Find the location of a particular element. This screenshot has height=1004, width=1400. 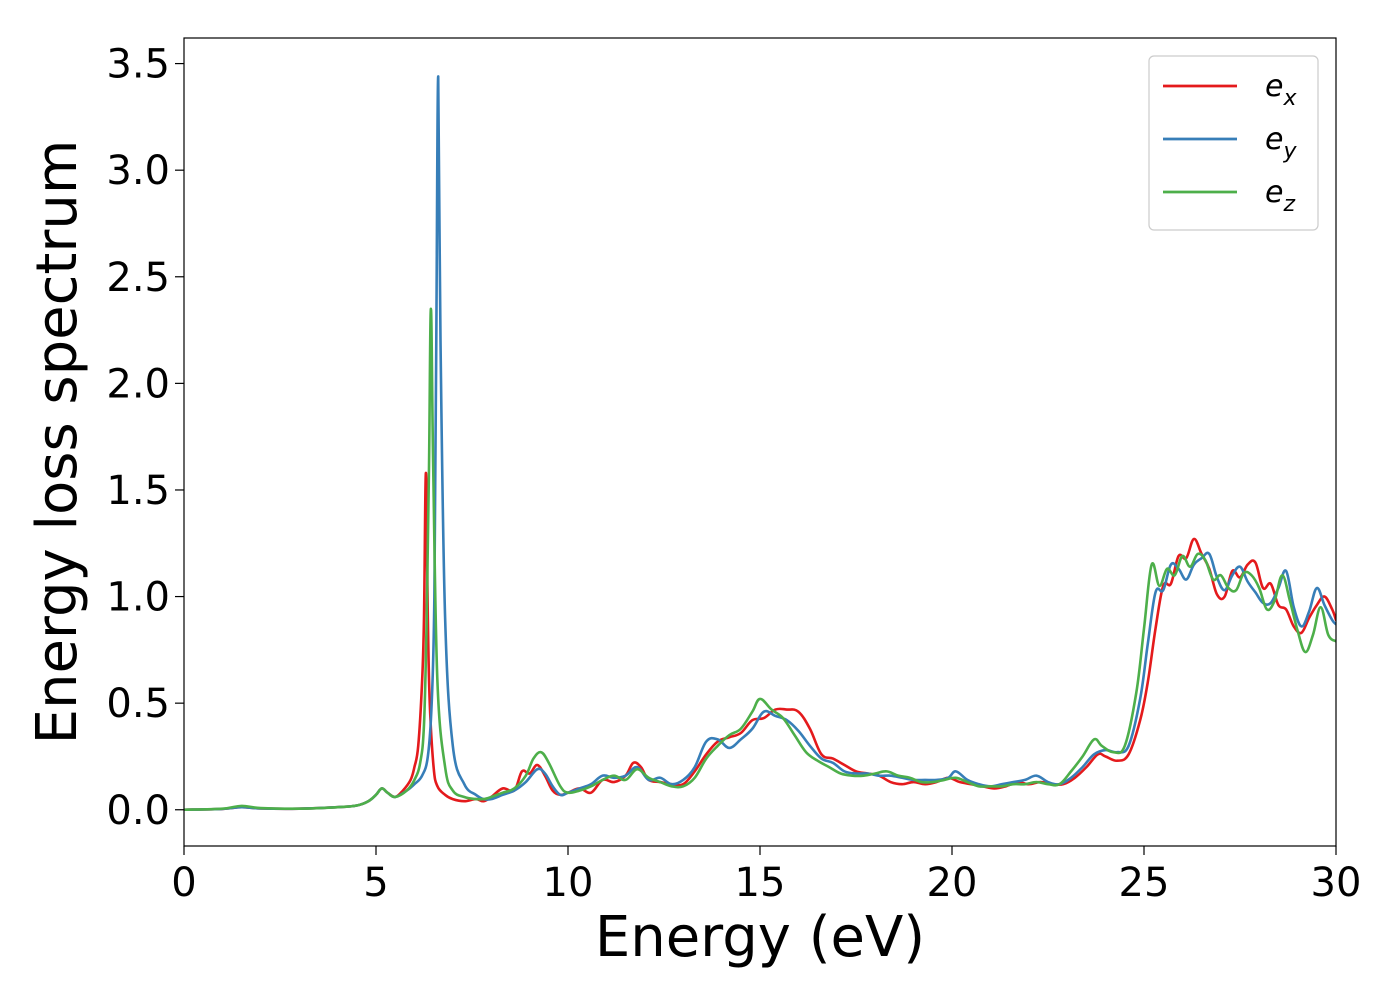

x-tick-label: 30 is located at coordinates (1336, 883).